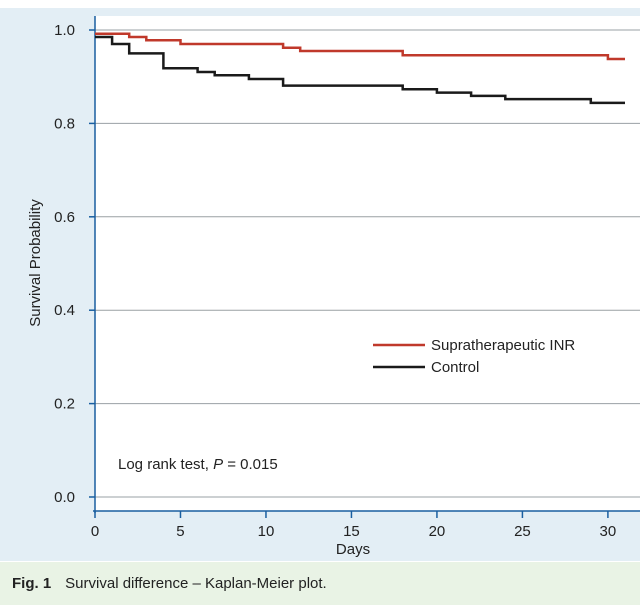 The width and height of the screenshot is (640, 605). What do you see at coordinates (64, 30) in the screenshot?
I see `y-tick-label-5: 1.0` at bounding box center [64, 30].